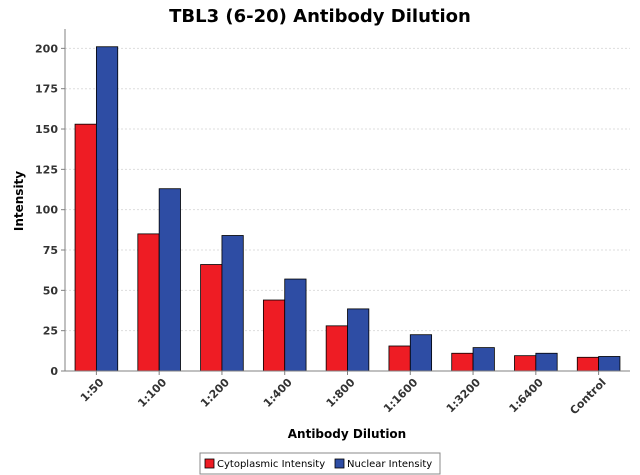 The image size is (640, 475). What do you see at coordinates (587, 396) in the screenshot?
I see `x-tick-label: Control` at bounding box center [587, 396].